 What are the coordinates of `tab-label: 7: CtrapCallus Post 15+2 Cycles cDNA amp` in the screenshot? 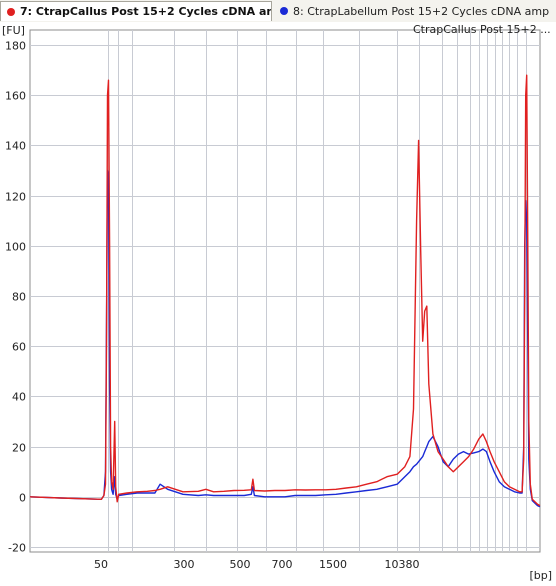 It's located at (146, 11).